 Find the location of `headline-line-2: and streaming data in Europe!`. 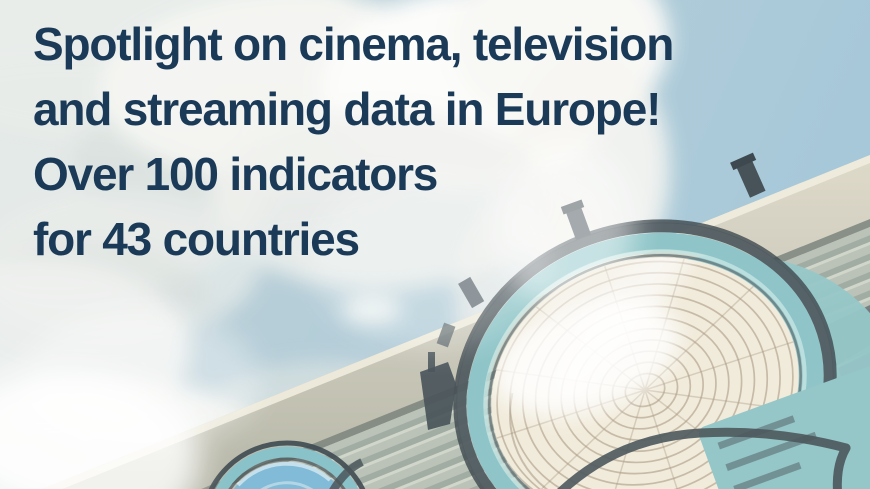

headline-line-2: and streaming data in Europe! is located at coordinates (347, 109).